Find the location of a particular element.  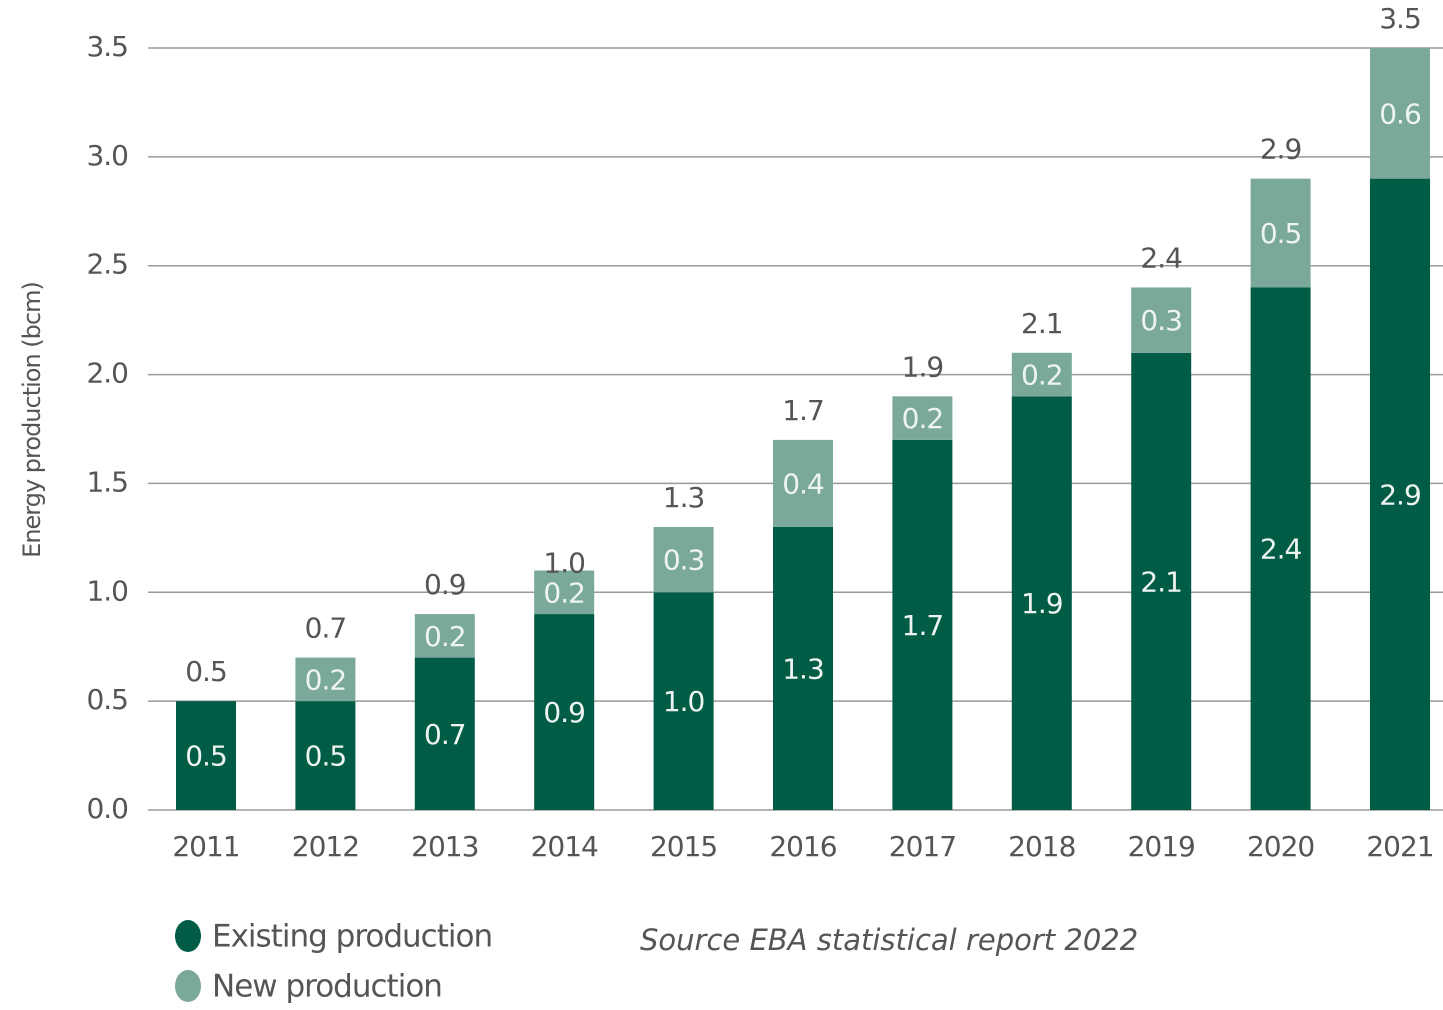

value-label: 1.7 is located at coordinates (923, 625).